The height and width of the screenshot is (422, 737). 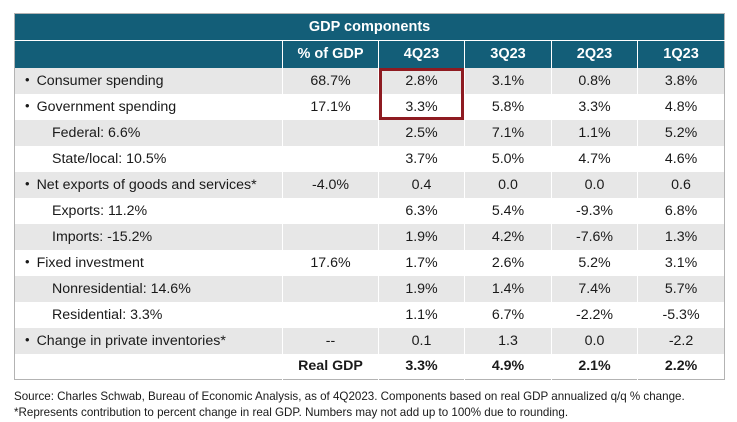 I want to click on value-2q23: -9.3%, so click(x=594, y=210).